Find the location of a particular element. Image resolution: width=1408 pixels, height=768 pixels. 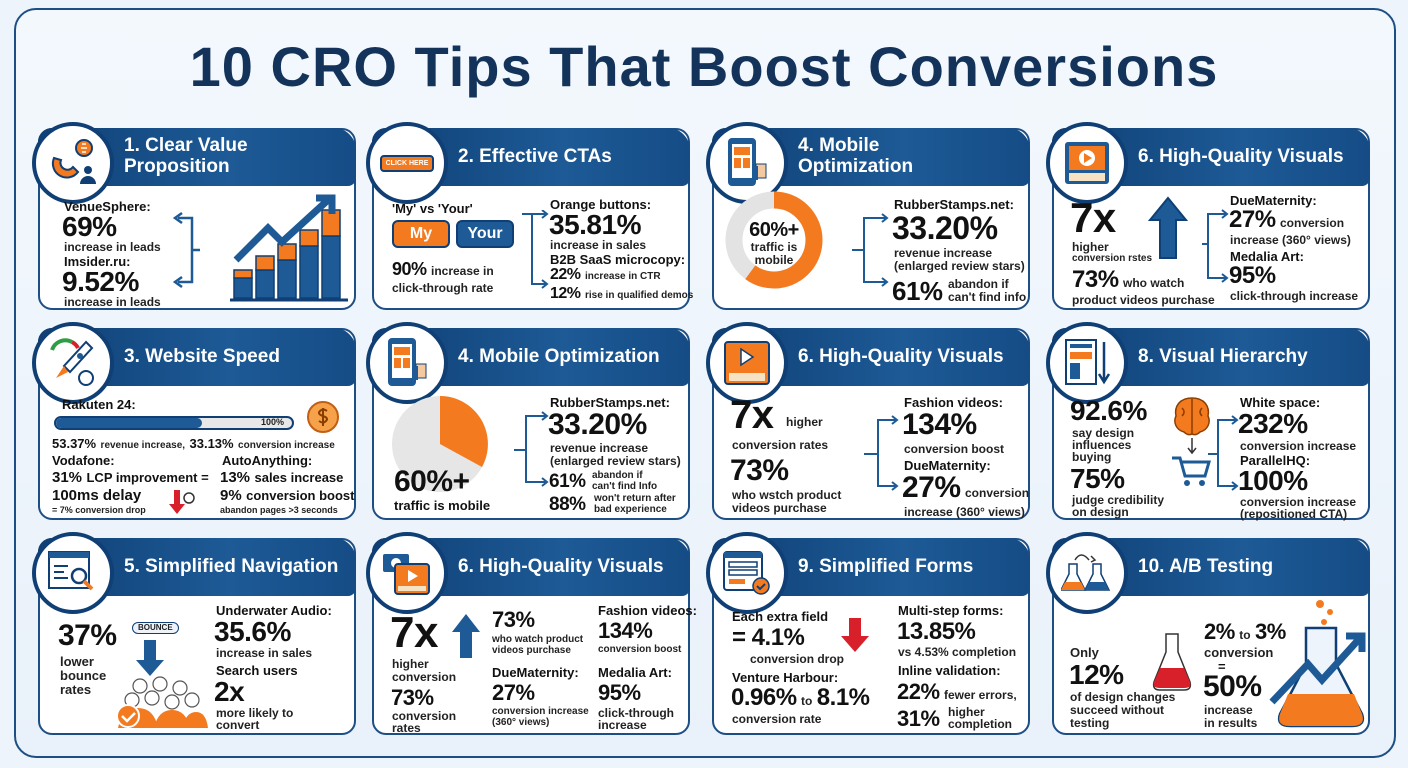

stat-desc: conversion rate is located at coordinates (777, 719).